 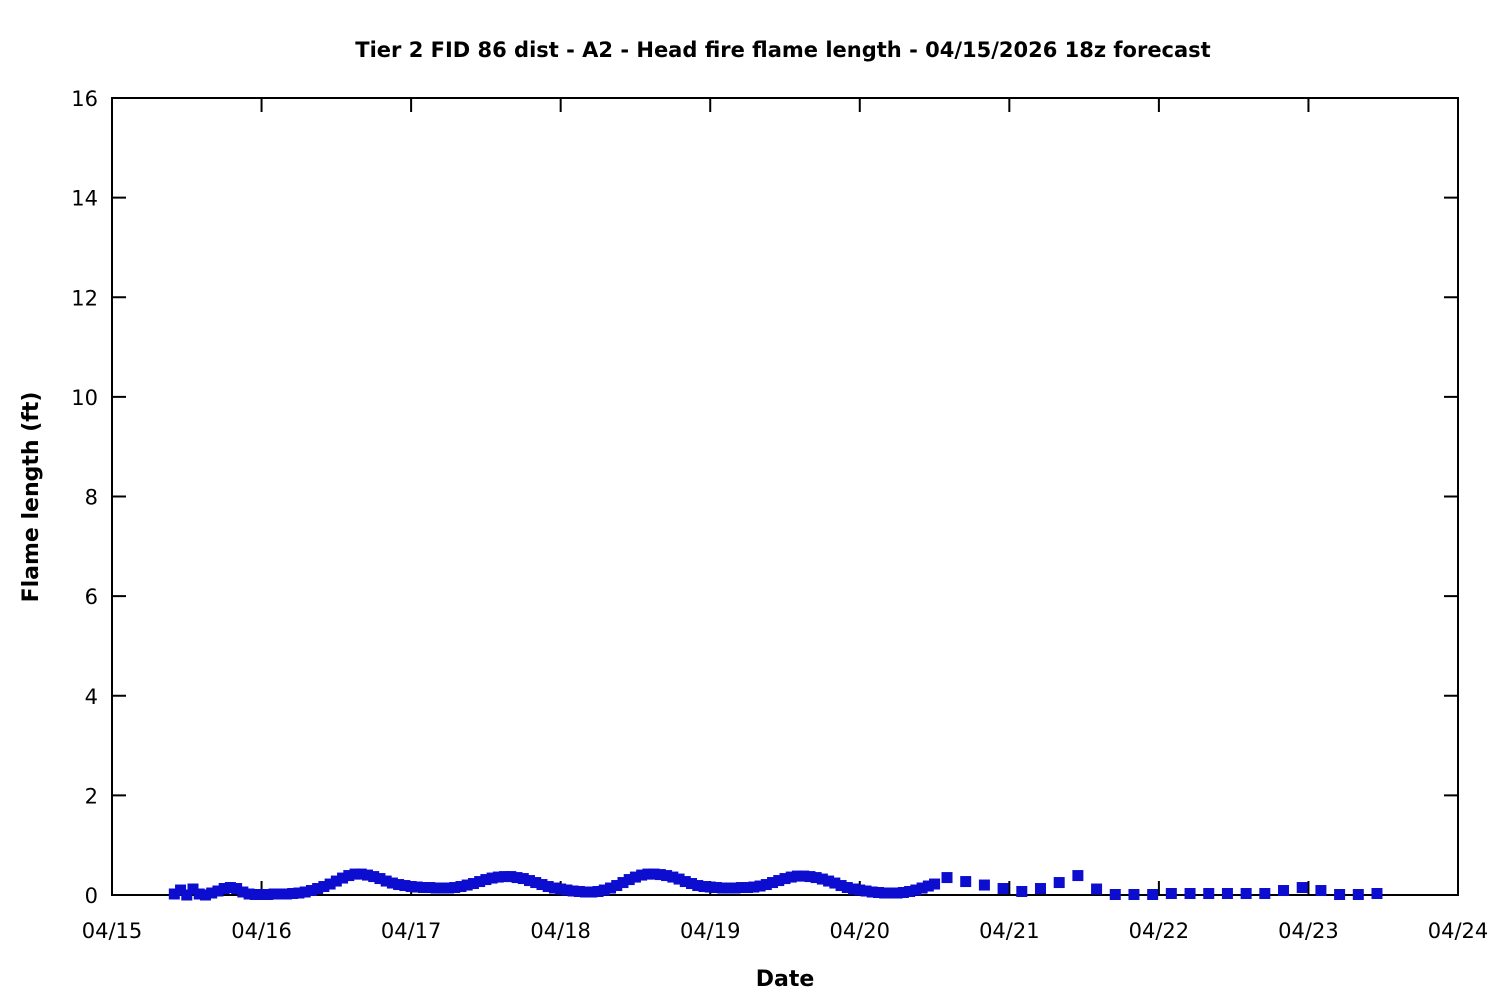 I want to click on x-axis-title: Date, so click(x=785, y=979).